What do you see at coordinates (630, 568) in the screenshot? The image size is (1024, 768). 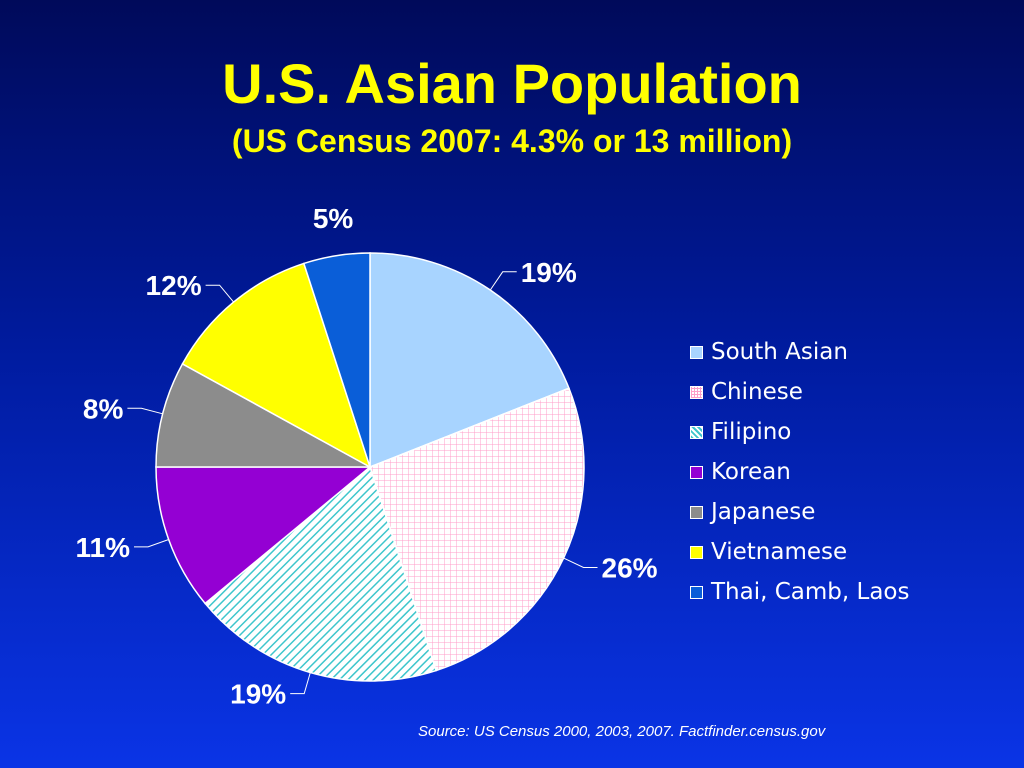 I see `data-label-chinese: 26%` at bounding box center [630, 568].